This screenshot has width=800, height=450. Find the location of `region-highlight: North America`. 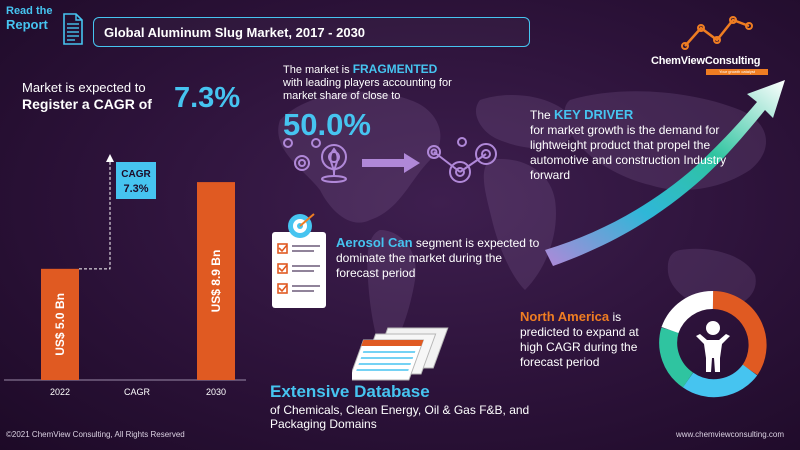

region-highlight: North America is located at coordinates (565, 316).